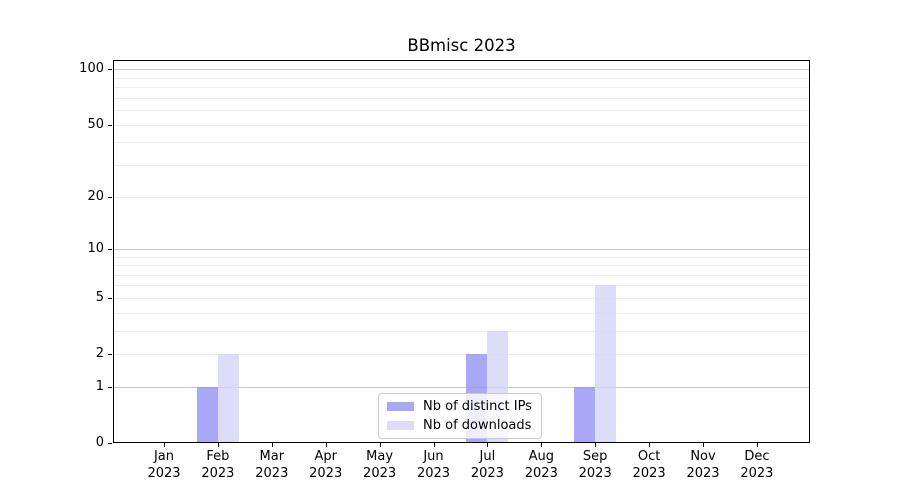 Image resolution: width=900 pixels, height=500 pixels. I want to click on x-tick-label-aug-2023: Aug 2023, so click(541, 465).